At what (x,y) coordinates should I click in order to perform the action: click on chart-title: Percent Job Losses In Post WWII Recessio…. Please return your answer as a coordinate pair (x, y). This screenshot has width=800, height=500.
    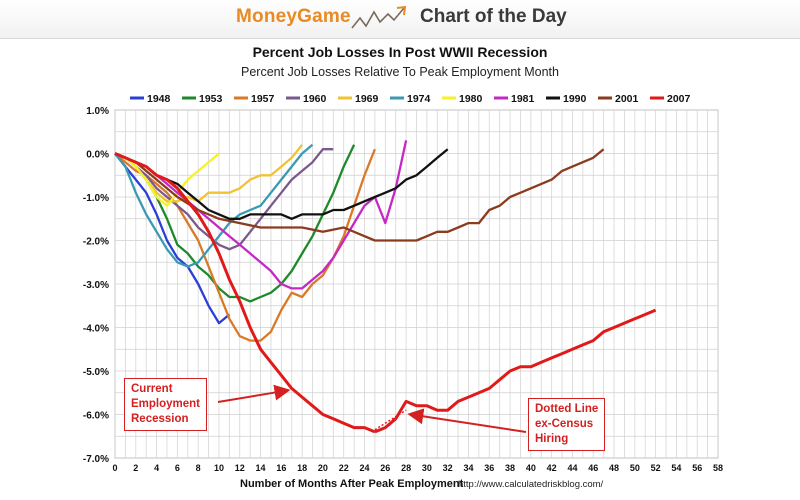
    Looking at the image, I should click on (400, 52).